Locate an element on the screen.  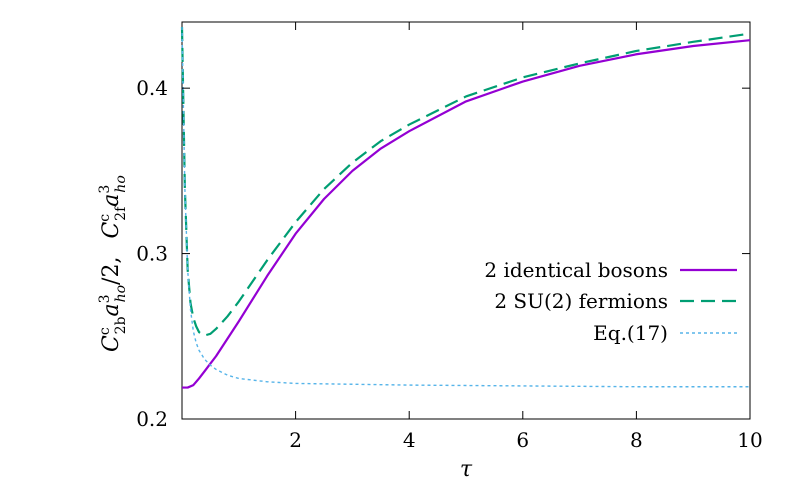
y-label-b-asub: ho is located at coordinates (121, 293).